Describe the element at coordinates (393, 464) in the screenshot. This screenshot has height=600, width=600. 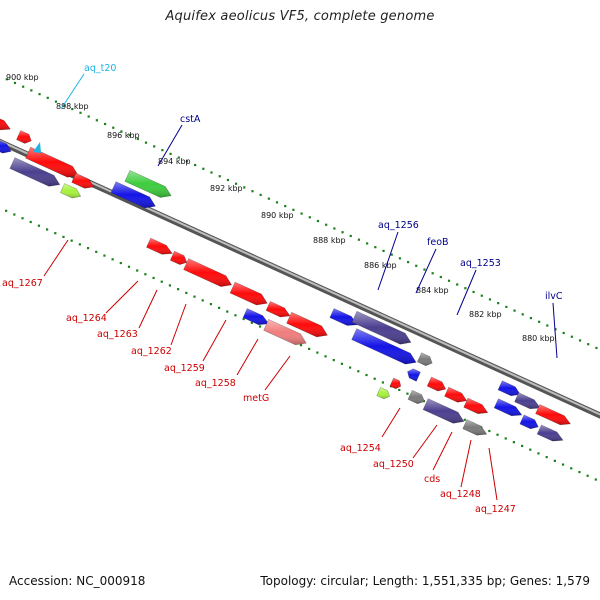
I see `feature-label-aq-1250: aq_1250` at that location.